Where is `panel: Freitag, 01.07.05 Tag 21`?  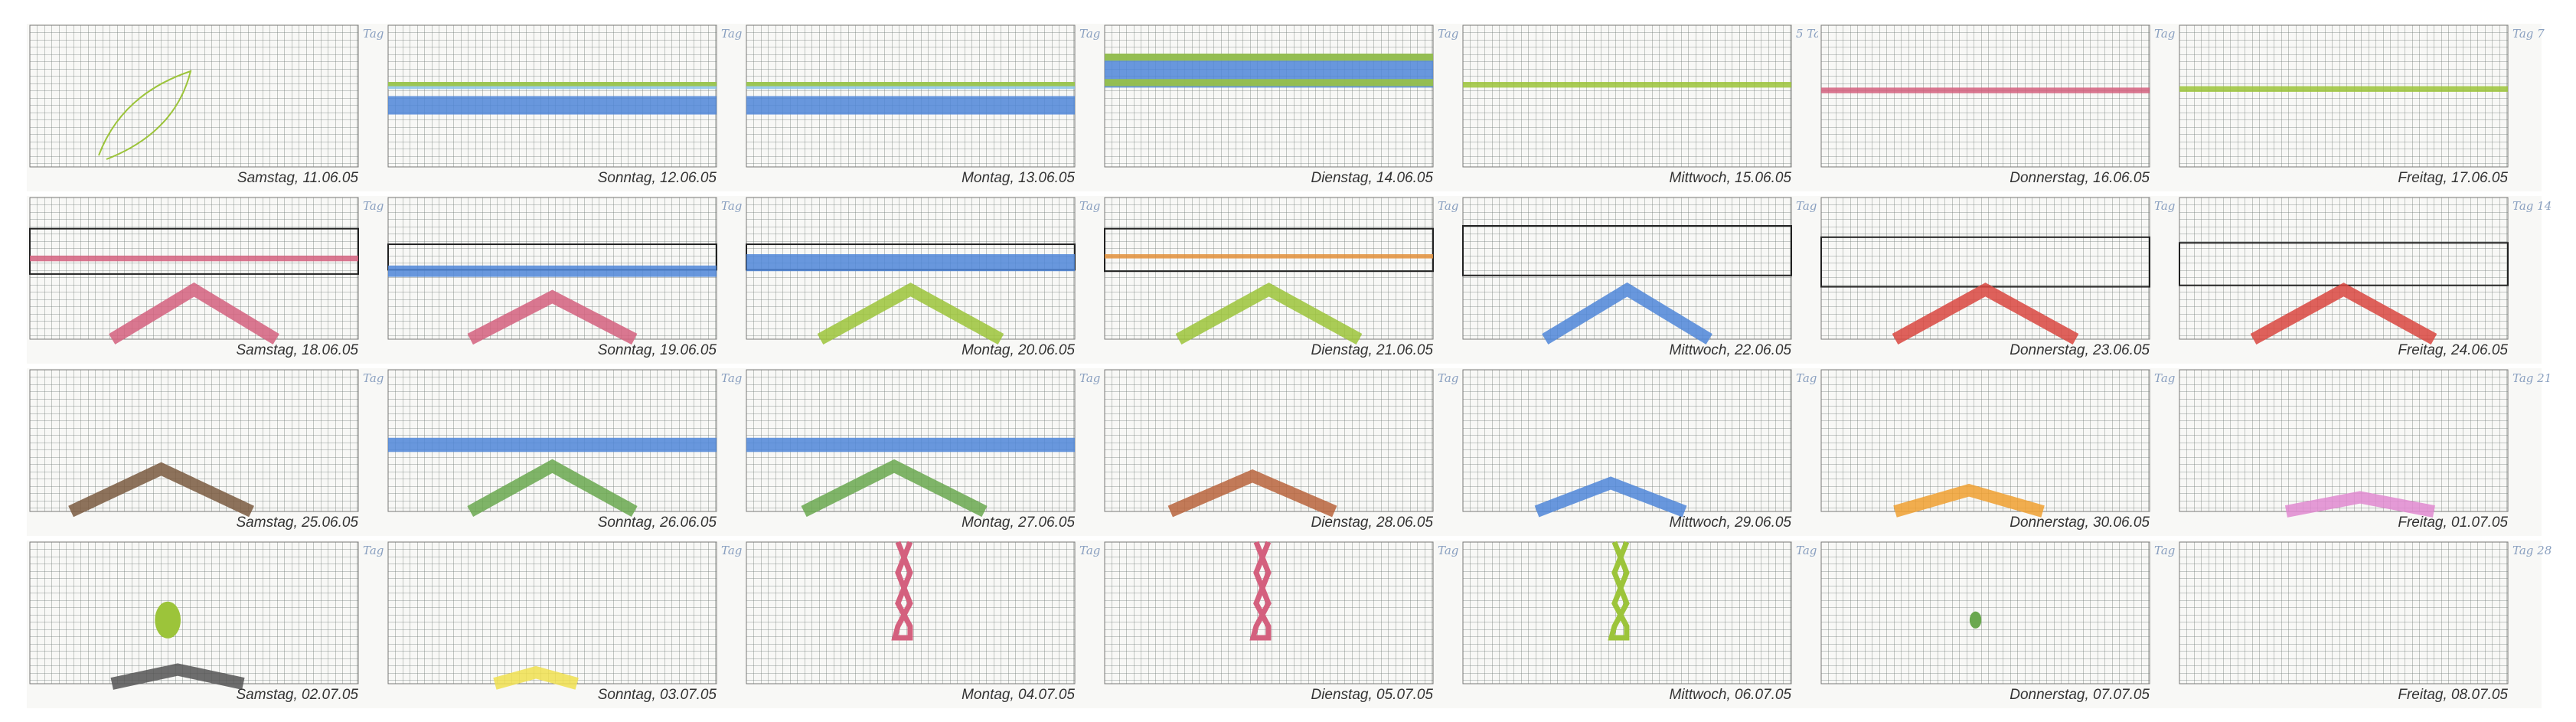 panel: Freitag, 01.07.05 Tag 21 is located at coordinates (2364, 452).